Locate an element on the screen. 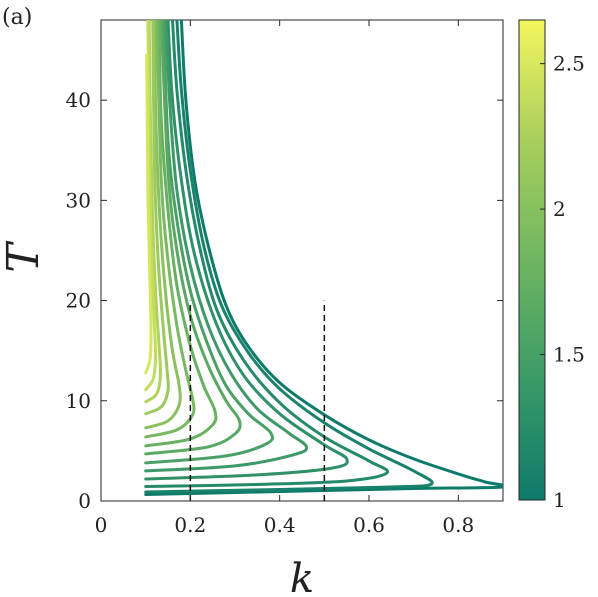  colorbar-tick-label: 1.5 is located at coordinates (569, 355).